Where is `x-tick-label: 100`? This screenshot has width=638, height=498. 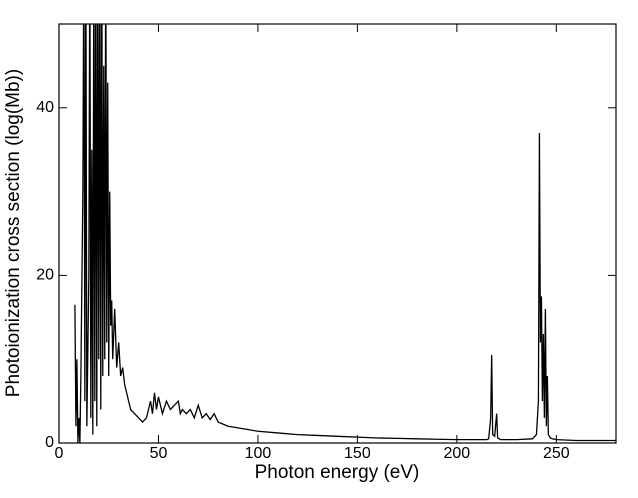 x-tick-label: 100 is located at coordinates (258, 453).